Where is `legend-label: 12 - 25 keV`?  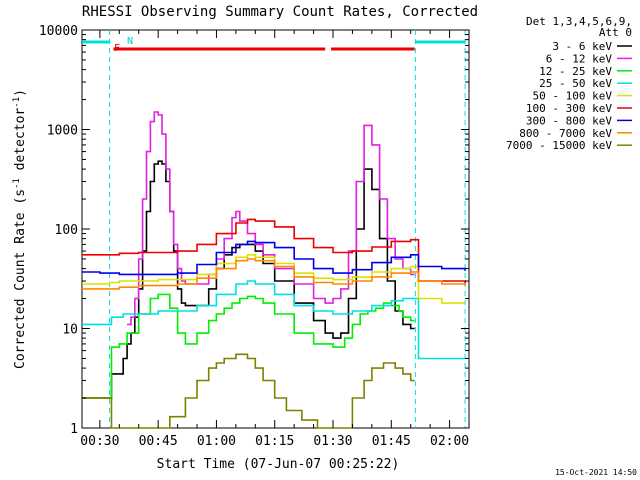 legend-label: 12 - 25 keV is located at coordinates (575, 71).